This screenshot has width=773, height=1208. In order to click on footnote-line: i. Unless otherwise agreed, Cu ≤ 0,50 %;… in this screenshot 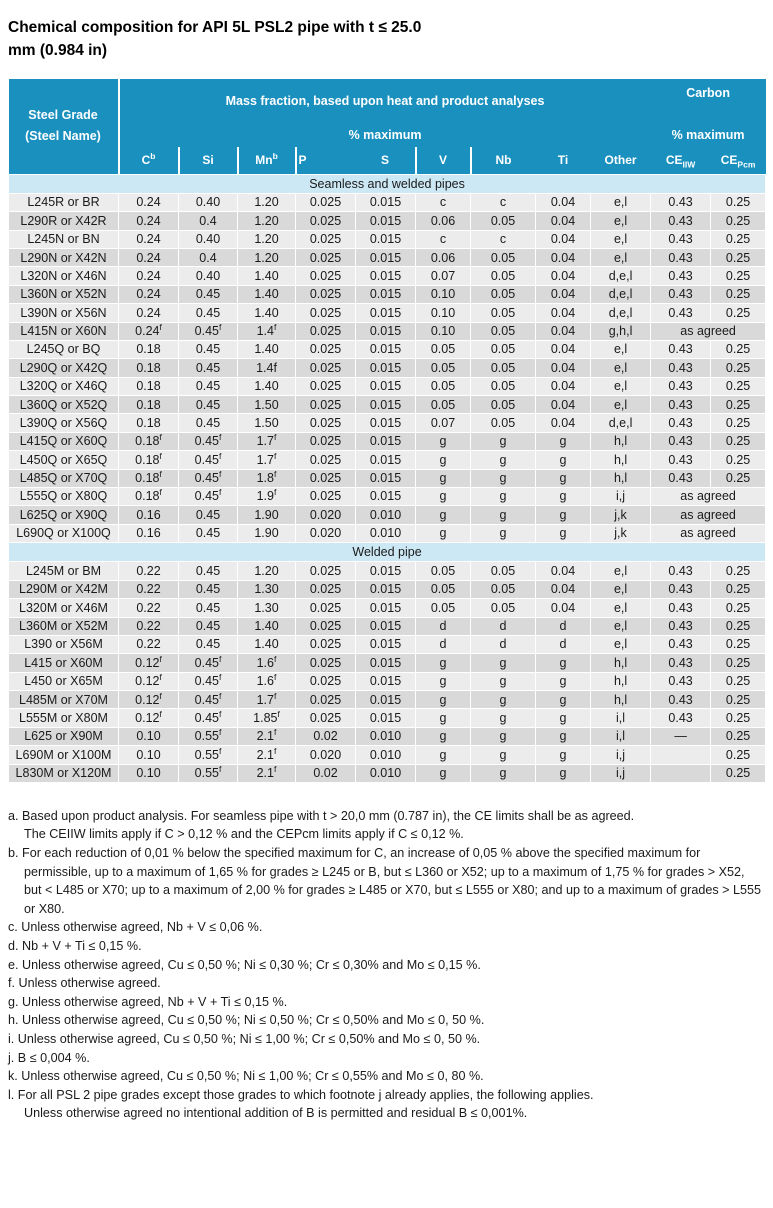, I will do `click(244, 1039)`.